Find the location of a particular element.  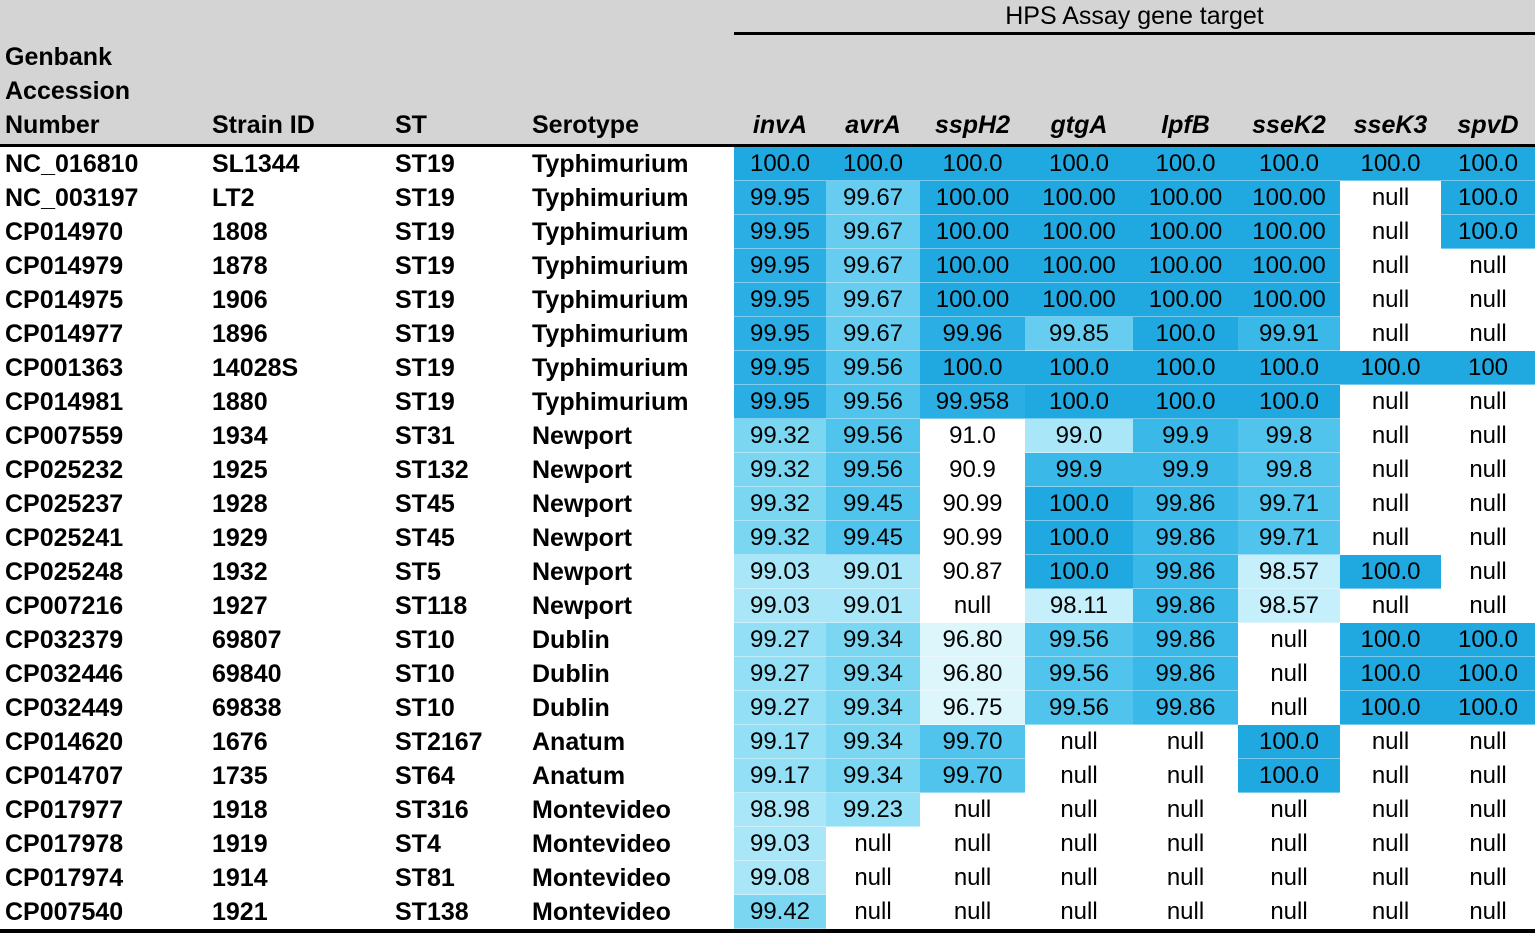

strain-id-cell: 1906 is located at coordinates (298, 300).